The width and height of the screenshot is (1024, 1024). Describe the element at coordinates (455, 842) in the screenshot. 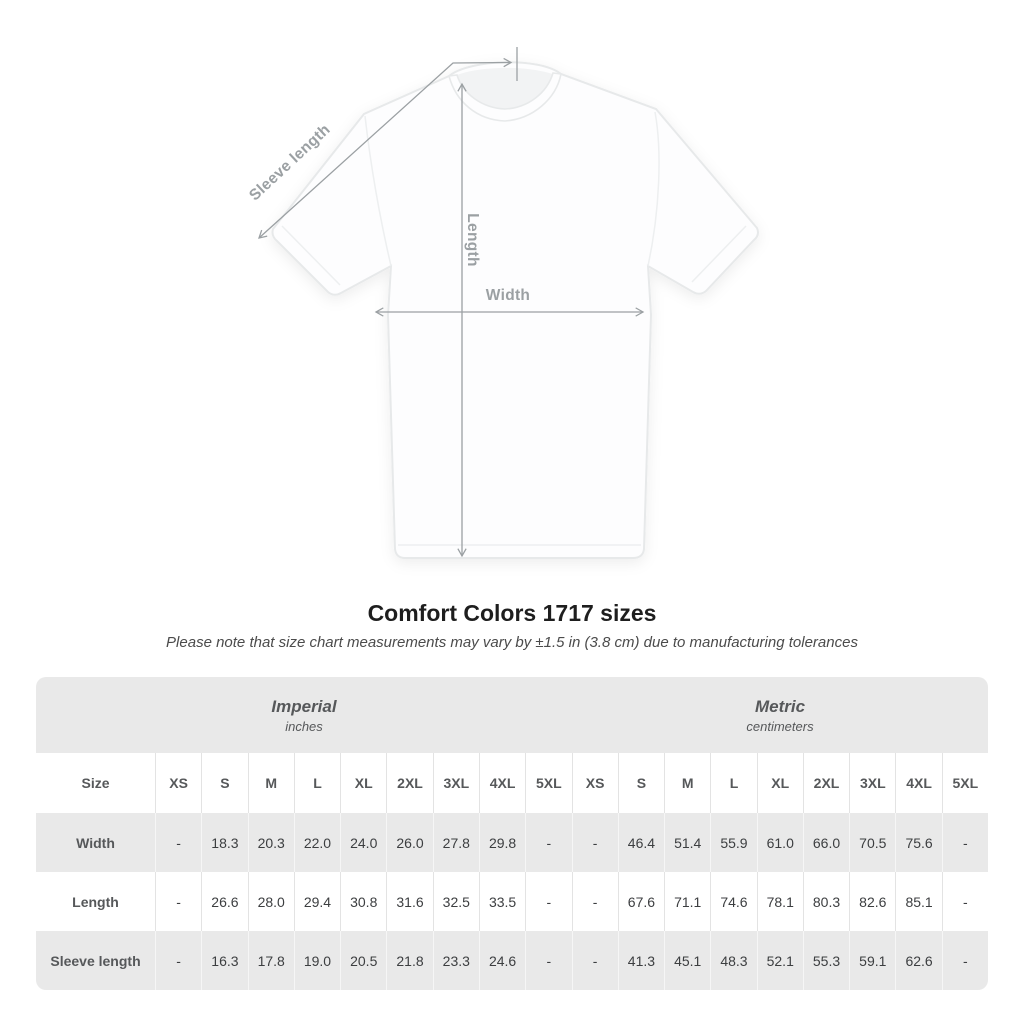

I see `size-cell: 27.8` at that location.